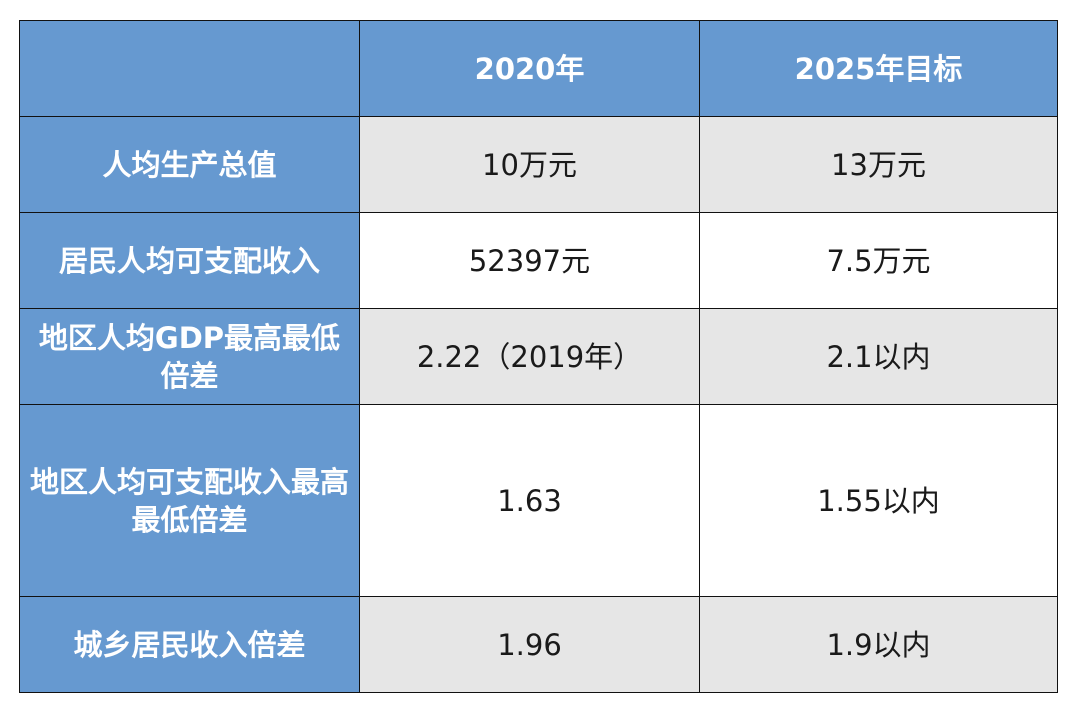  I want to click on header-corner-cell, so click(189, 68).